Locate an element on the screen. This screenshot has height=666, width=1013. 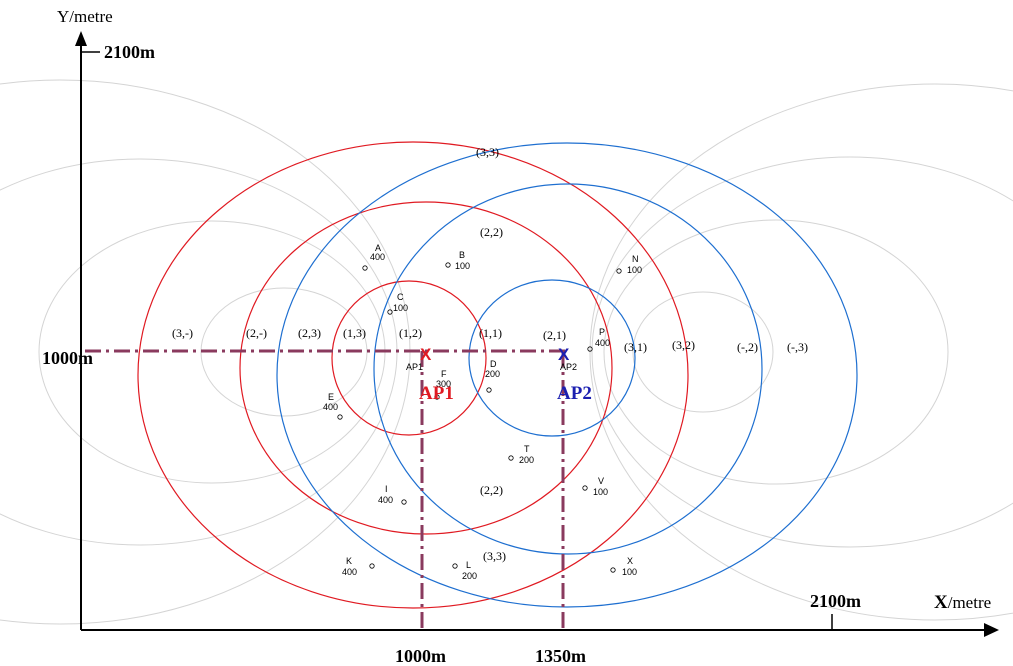
access-point-ap1: X AP1 AP1 is located at coordinates (430, 374).